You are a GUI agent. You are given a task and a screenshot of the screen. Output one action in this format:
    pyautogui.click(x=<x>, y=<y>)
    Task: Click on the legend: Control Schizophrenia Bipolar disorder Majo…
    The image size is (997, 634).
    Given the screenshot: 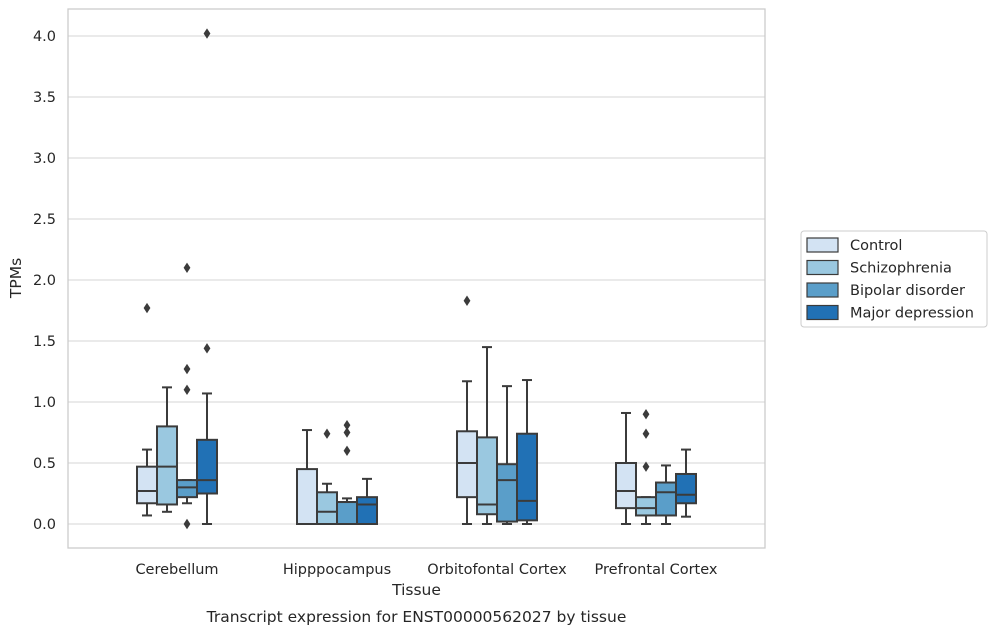 What is the action you would take?
    pyautogui.click(x=894, y=279)
    